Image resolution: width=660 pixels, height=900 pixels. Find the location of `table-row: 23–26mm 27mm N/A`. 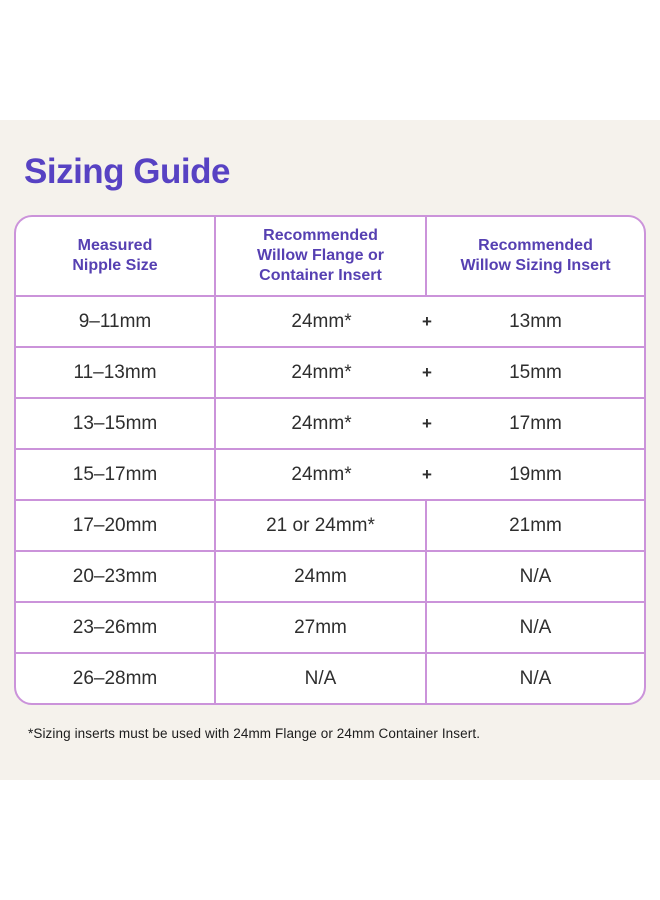

table-row: 23–26mm 27mm N/A is located at coordinates (330, 626).